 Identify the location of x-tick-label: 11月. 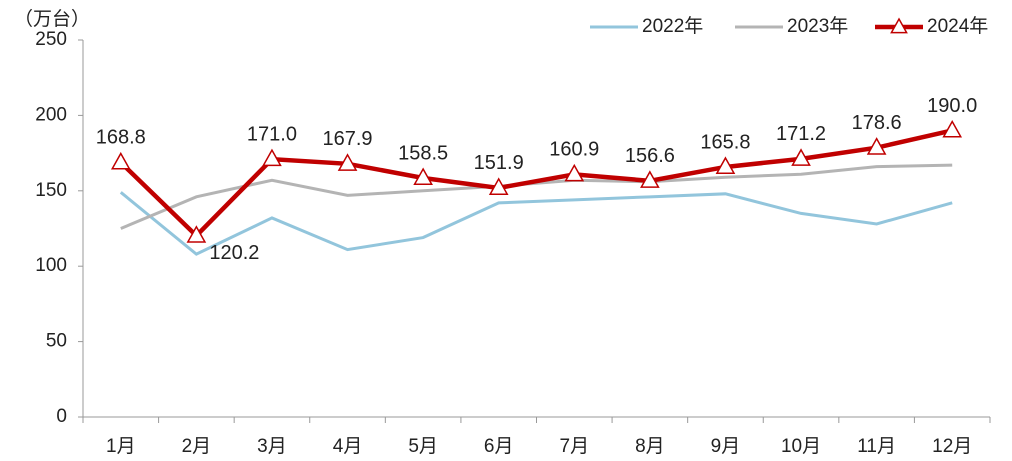
(876, 446).